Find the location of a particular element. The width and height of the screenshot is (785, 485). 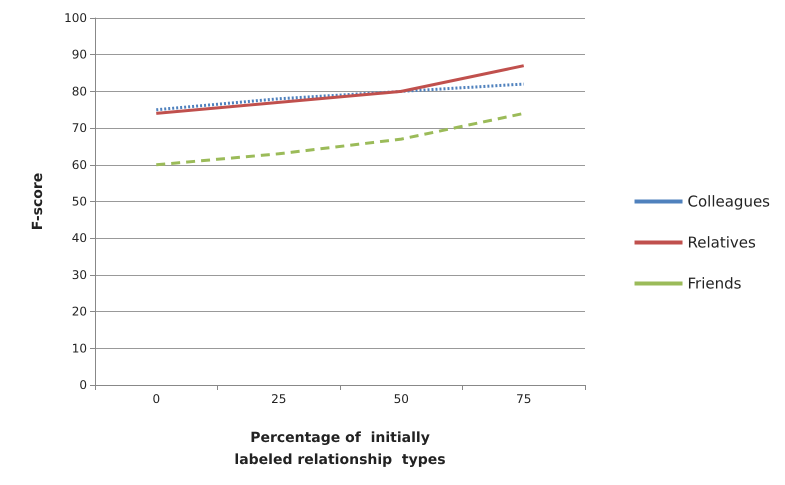

x-tick-label: 50 is located at coordinates (401, 399).